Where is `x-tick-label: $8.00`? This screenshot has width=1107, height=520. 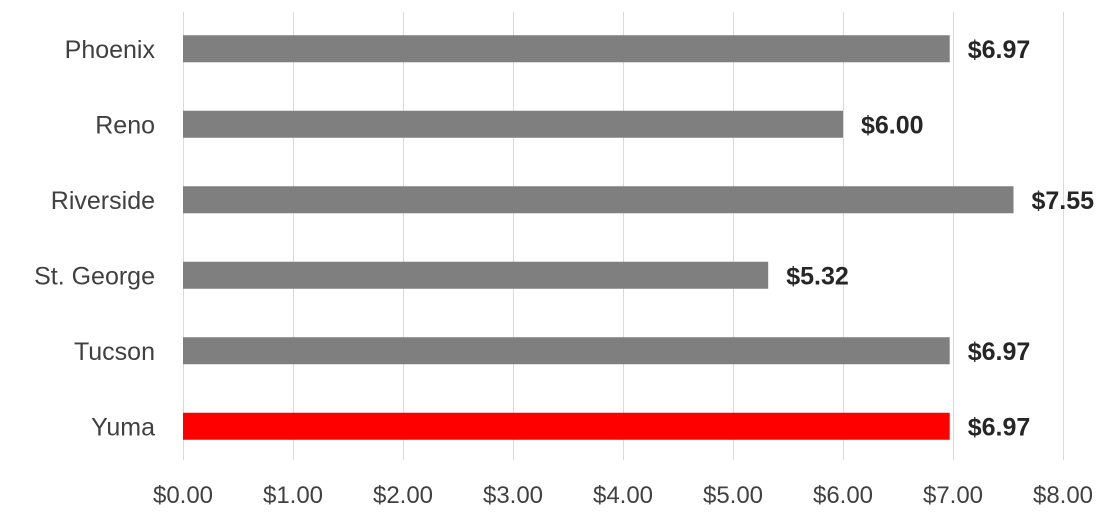 x-tick-label: $8.00 is located at coordinates (1063, 495).